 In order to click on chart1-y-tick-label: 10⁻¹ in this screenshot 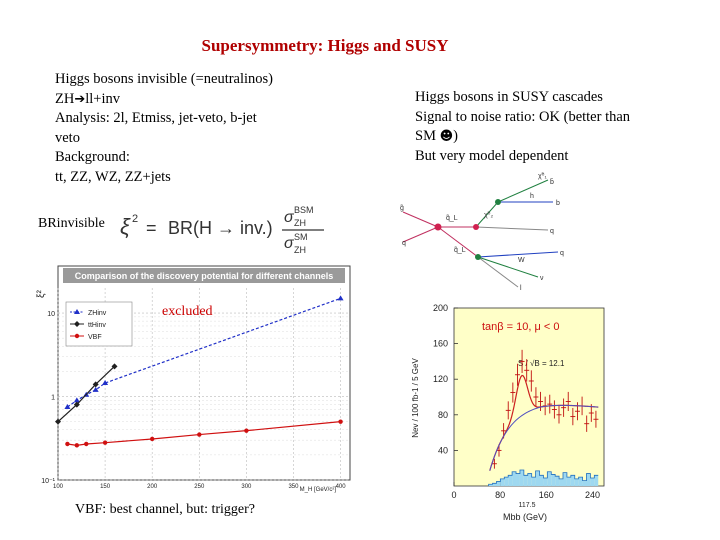, I will do `click(48, 481)`.